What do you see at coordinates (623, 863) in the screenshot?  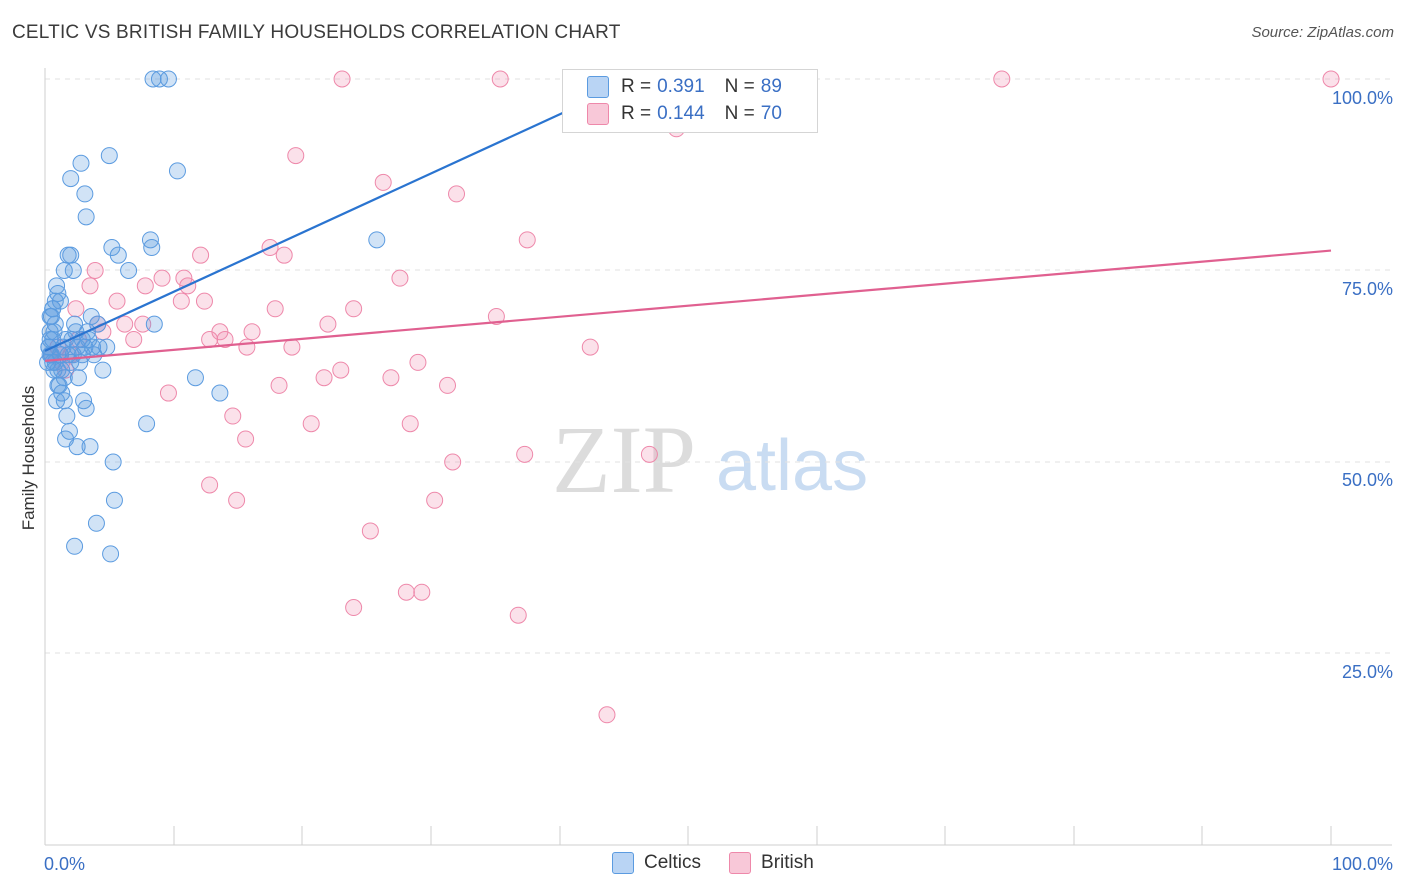 I see `celtics-legend-swatch` at bounding box center [623, 863].